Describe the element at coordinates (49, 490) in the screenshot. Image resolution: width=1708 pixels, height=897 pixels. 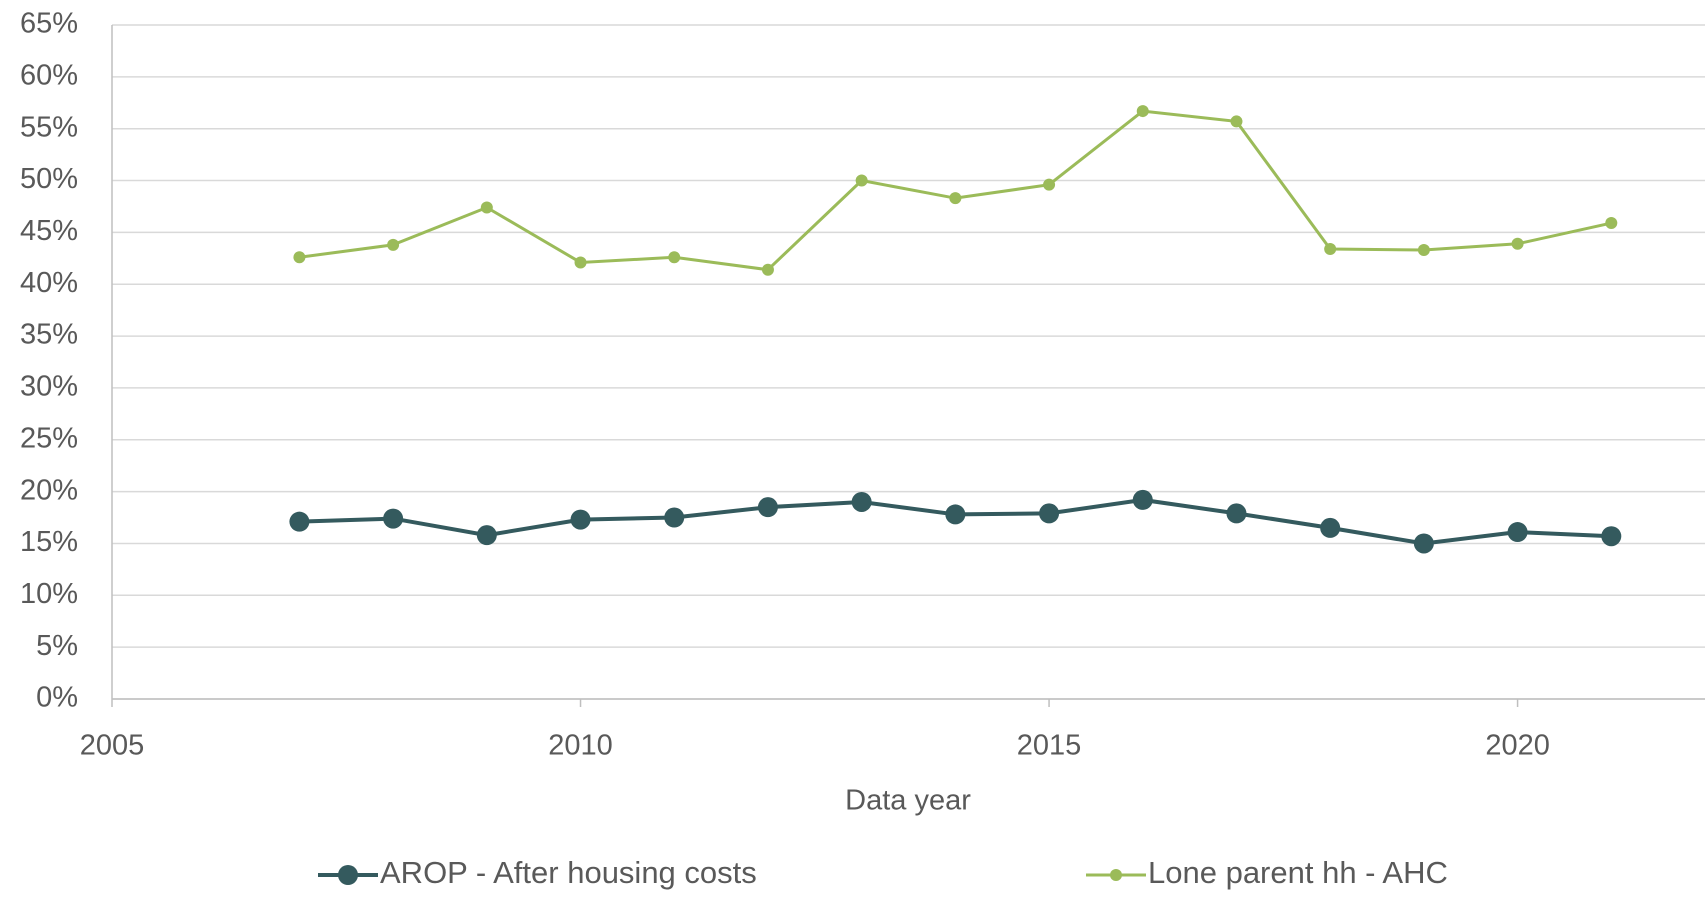
I see `y-tick-label: 20%` at that location.